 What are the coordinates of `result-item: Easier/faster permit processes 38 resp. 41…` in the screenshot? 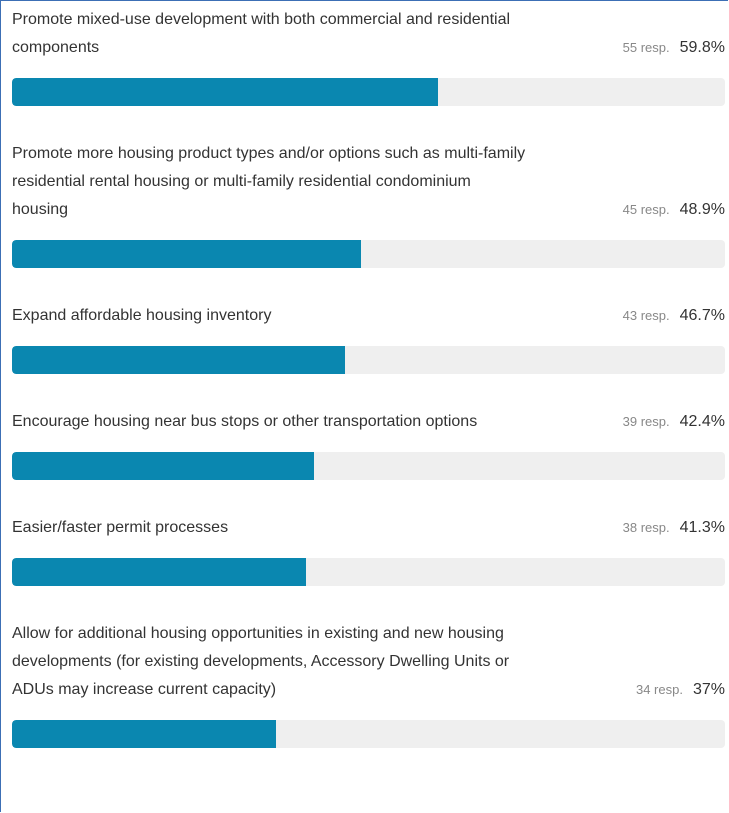 It's located at (368, 550).